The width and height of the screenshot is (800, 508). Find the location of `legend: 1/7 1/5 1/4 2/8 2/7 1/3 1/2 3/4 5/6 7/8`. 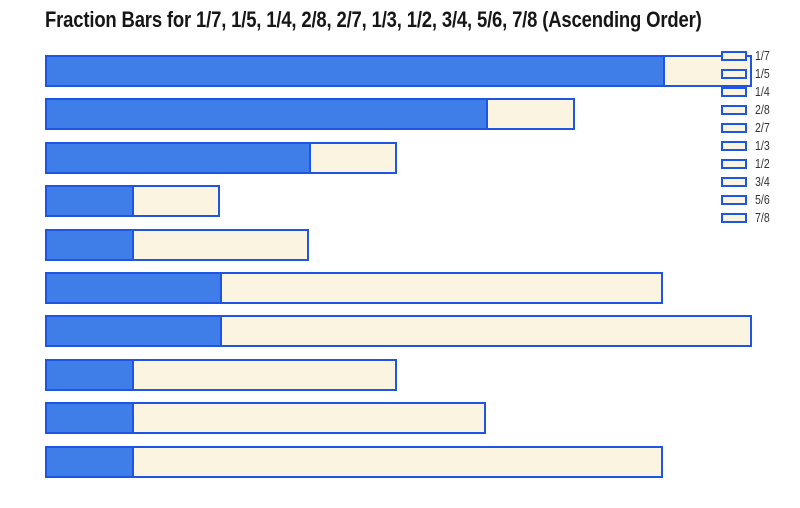

legend: 1/7 1/5 1/4 2/8 2/7 1/3 1/2 3/4 5/6 7/8 is located at coordinates (746, 137).